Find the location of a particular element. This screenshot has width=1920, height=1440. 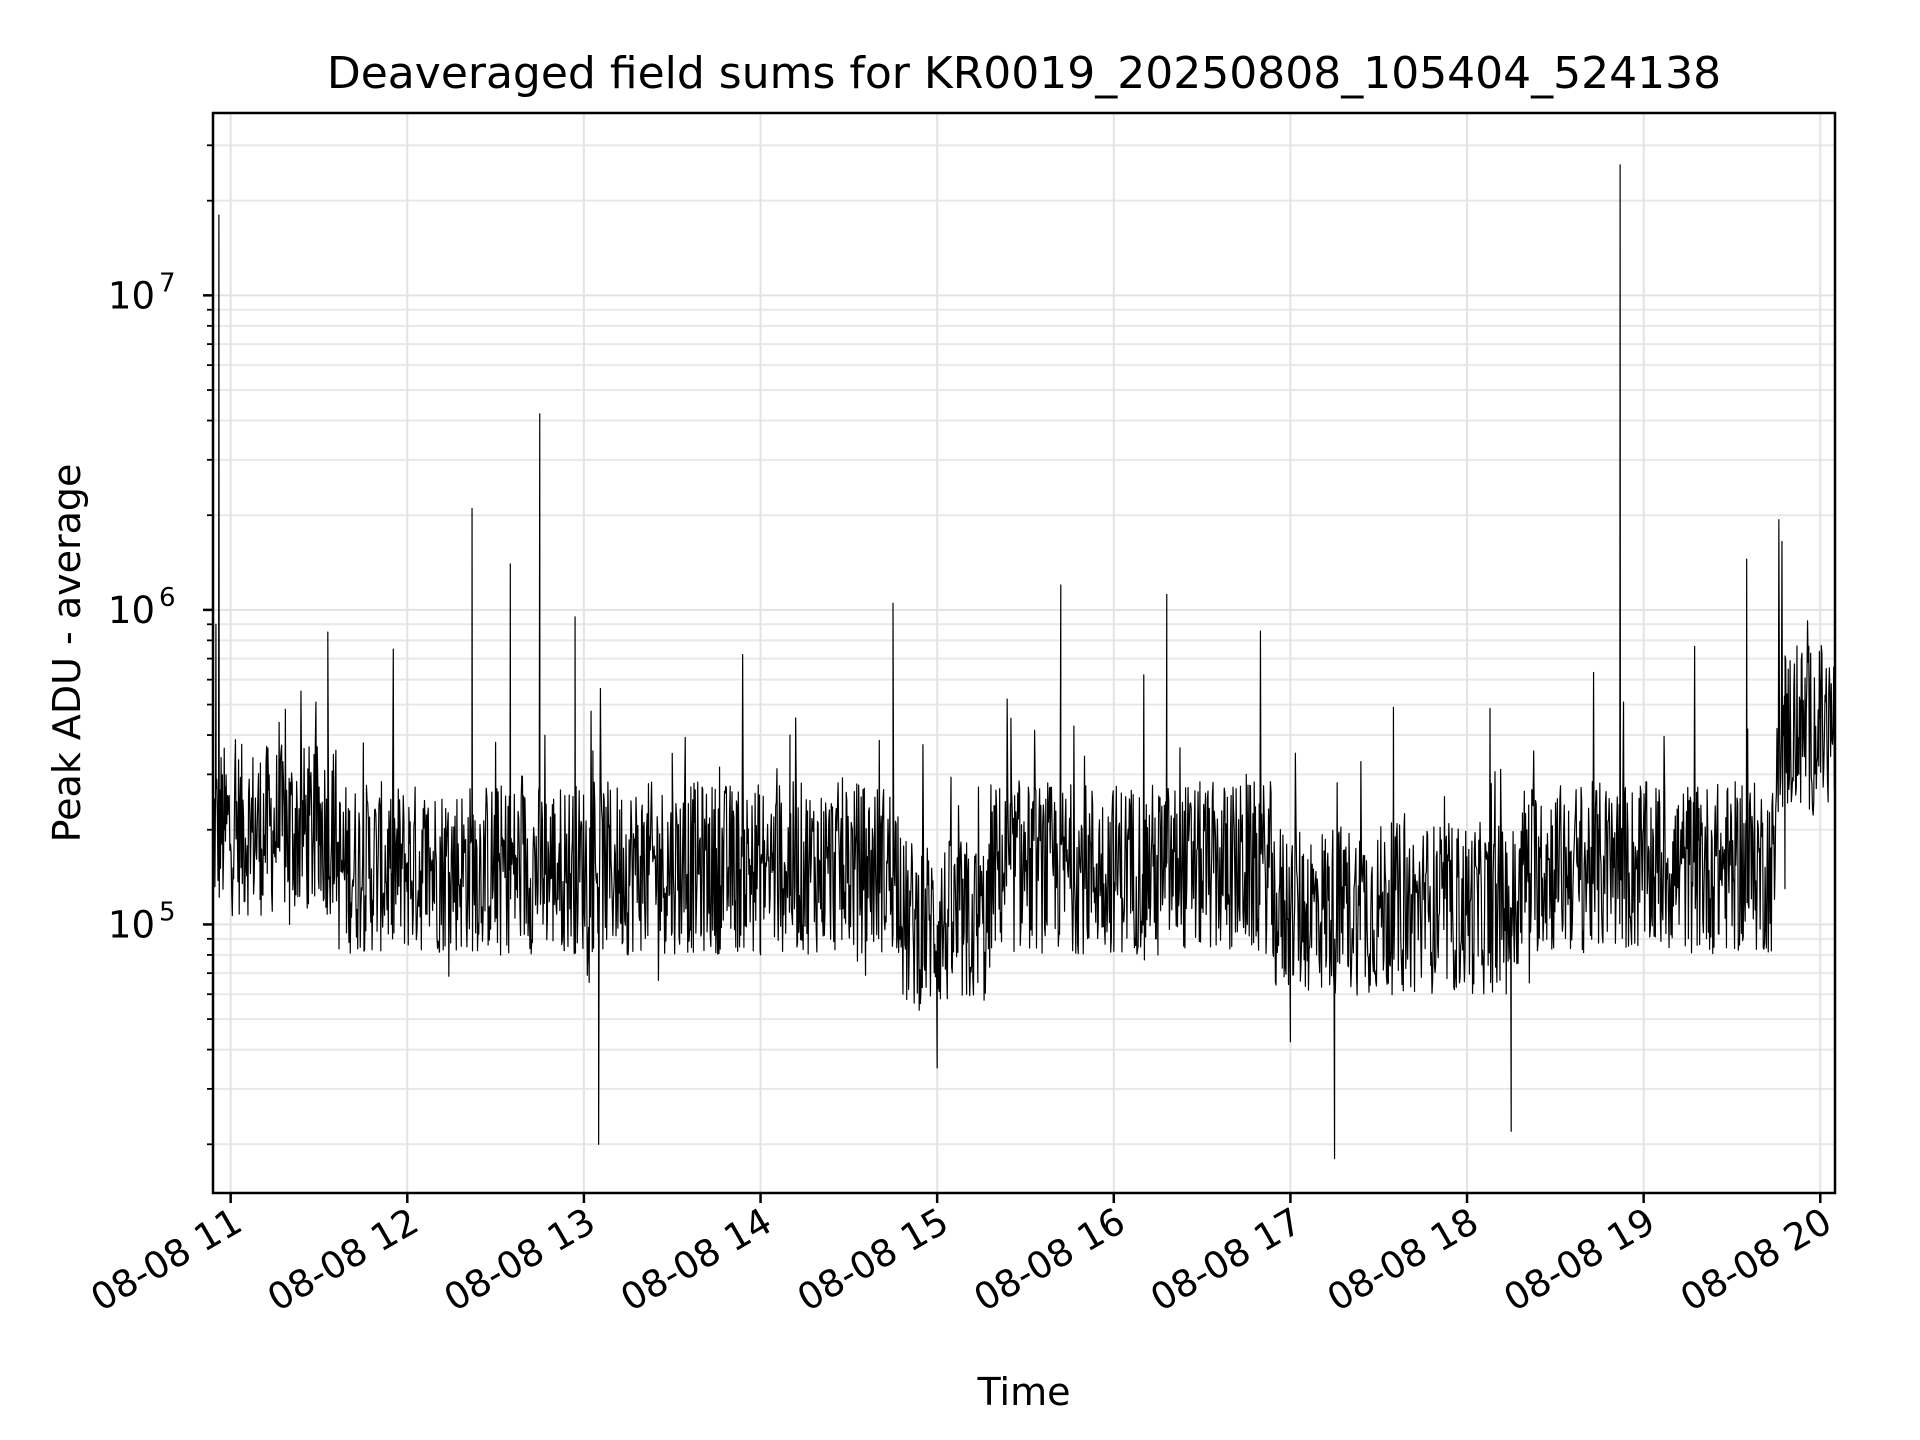

x-tick-label: 08-08 16 is located at coordinates (1050, 1260).